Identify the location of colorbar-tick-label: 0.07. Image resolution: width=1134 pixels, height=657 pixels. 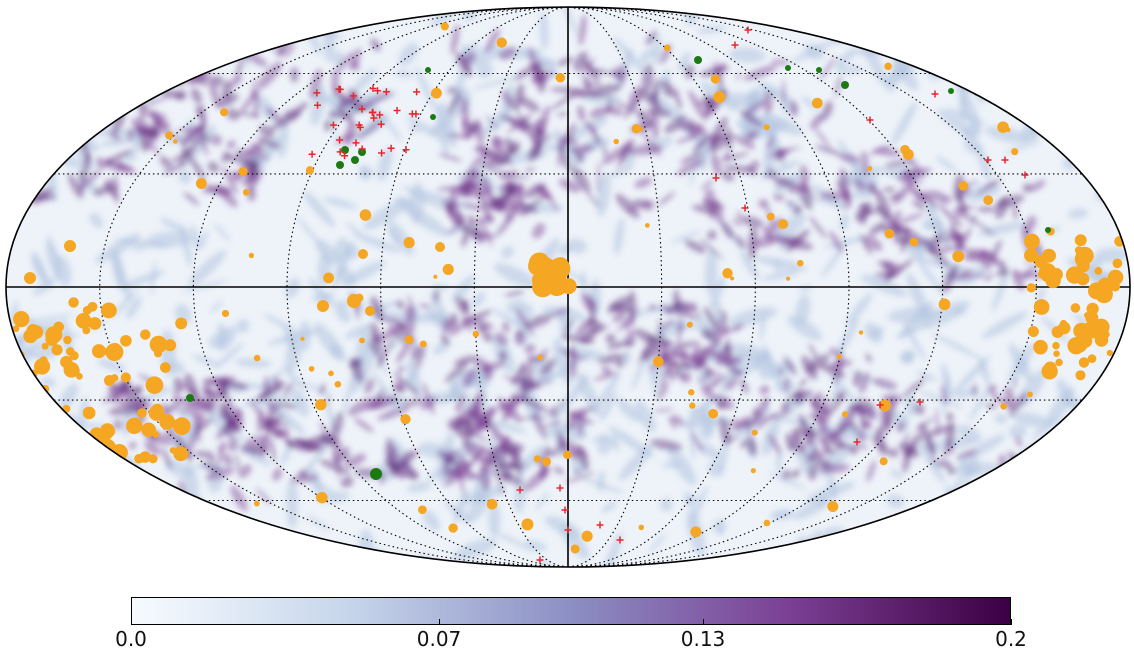
(439, 639).